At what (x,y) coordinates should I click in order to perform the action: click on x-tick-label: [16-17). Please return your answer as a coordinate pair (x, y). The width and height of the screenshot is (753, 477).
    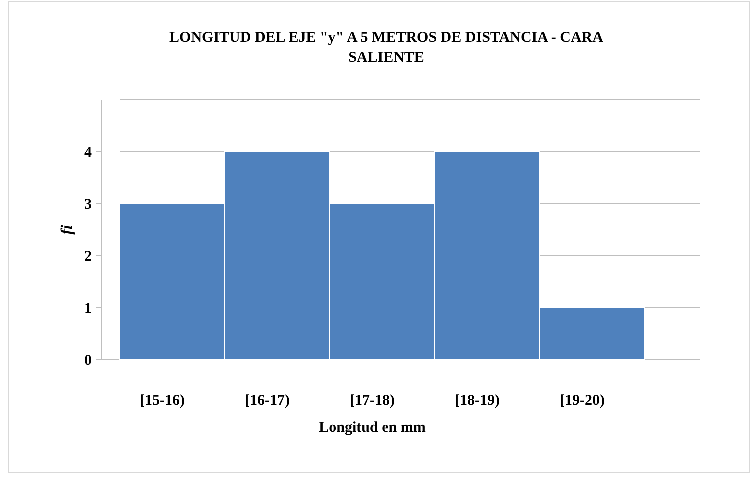
    Looking at the image, I should click on (267, 401).